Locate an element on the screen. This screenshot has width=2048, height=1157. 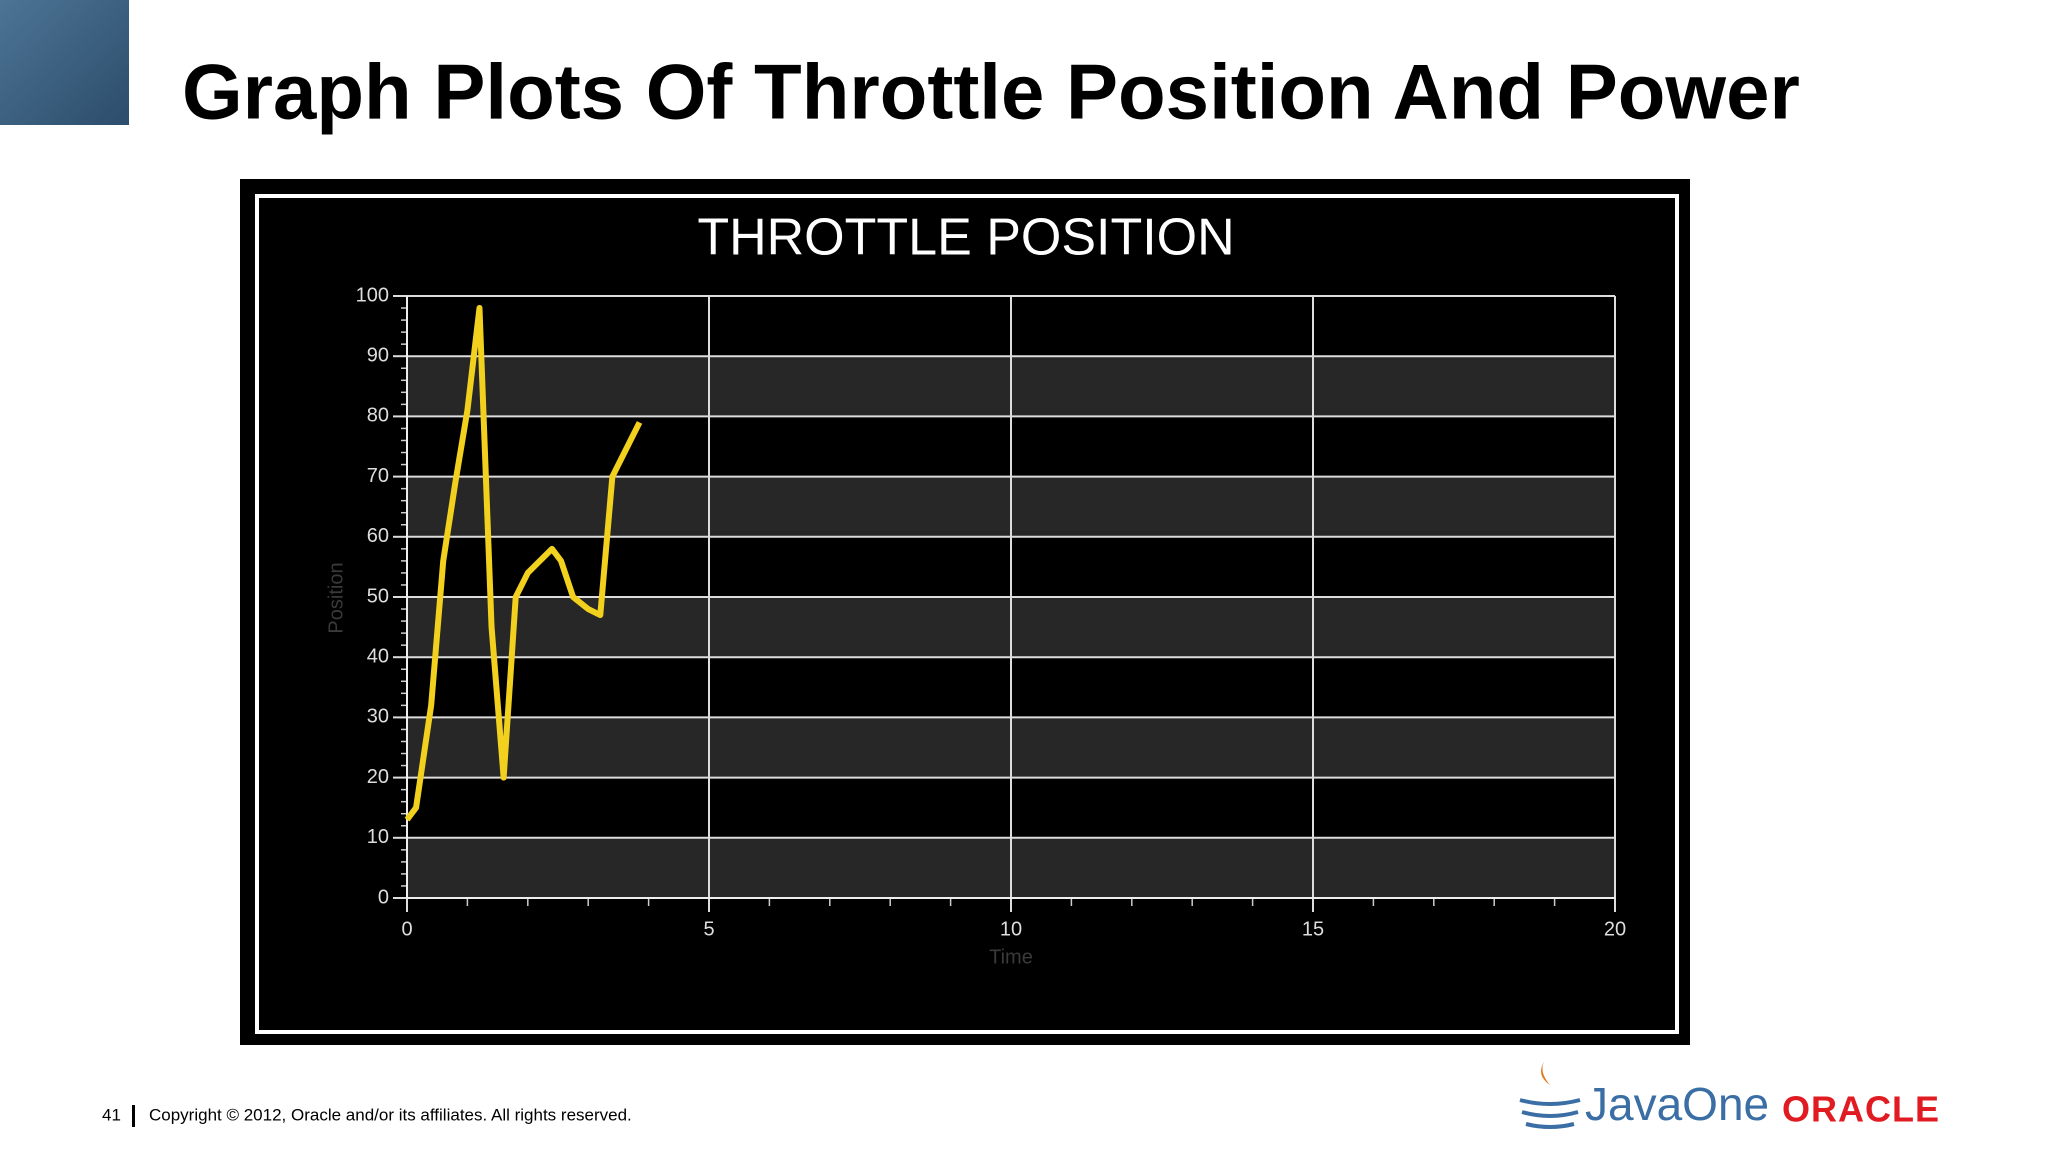
x-tick-label: 5 is located at coordinates (708, 929).